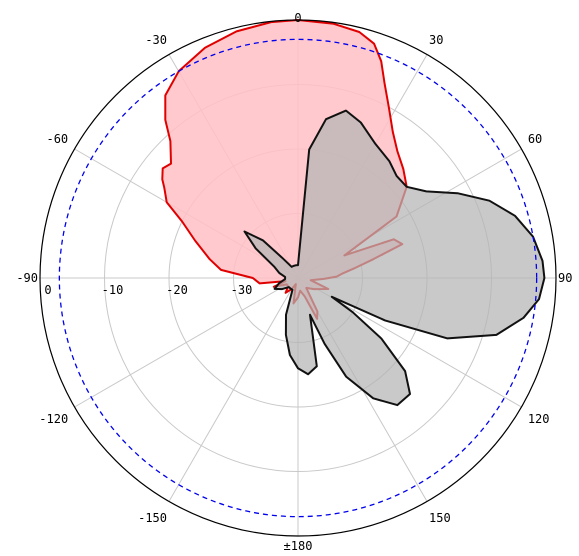 Image resolution: width=579 pixels, height=556 pixels. What do you see at coordinates (242, 290) in the screenshot?
I see `radial-tick-label: -30` at bounding box center [242, 290].